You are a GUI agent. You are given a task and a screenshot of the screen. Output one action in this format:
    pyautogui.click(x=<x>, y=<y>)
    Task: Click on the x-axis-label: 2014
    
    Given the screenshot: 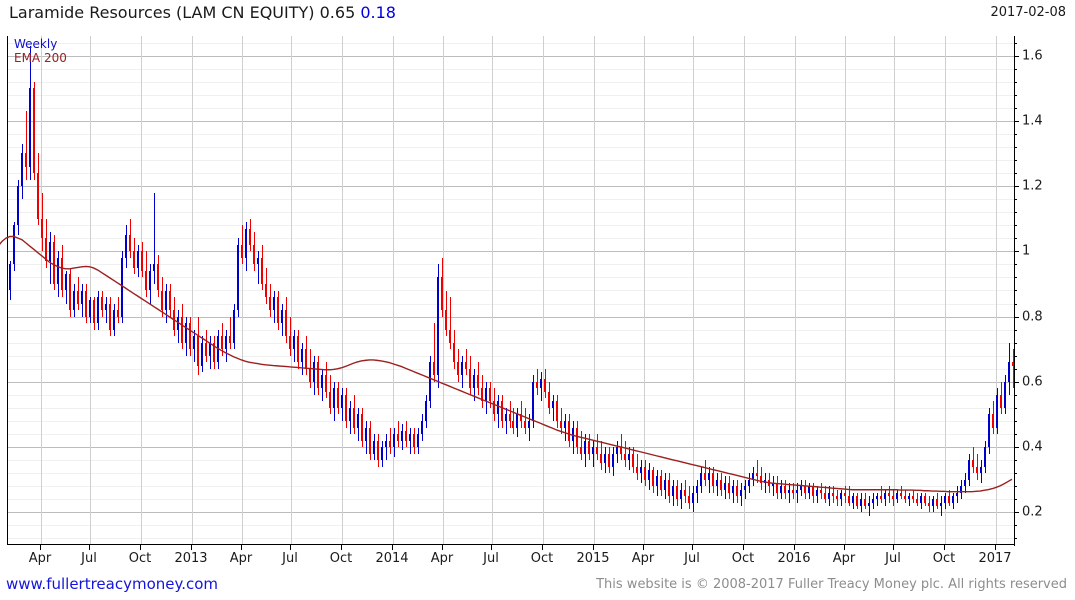 What is the action you would take?
    pyautogui.click(x=392, y=558)
    